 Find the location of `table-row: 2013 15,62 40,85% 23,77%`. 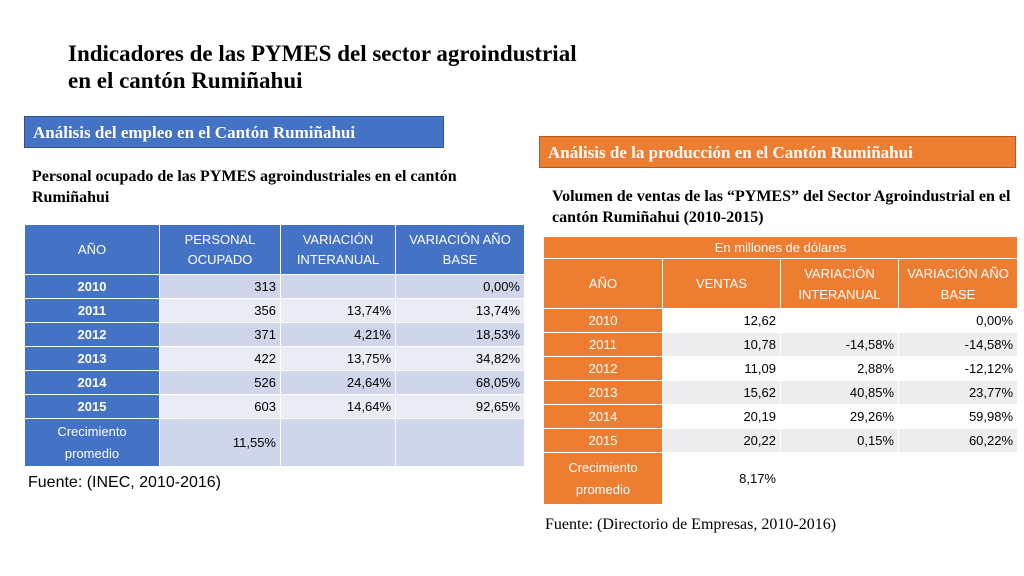

table-row: 2013 15,62 40,85% 23,77% is located at coordinates (781, 392).